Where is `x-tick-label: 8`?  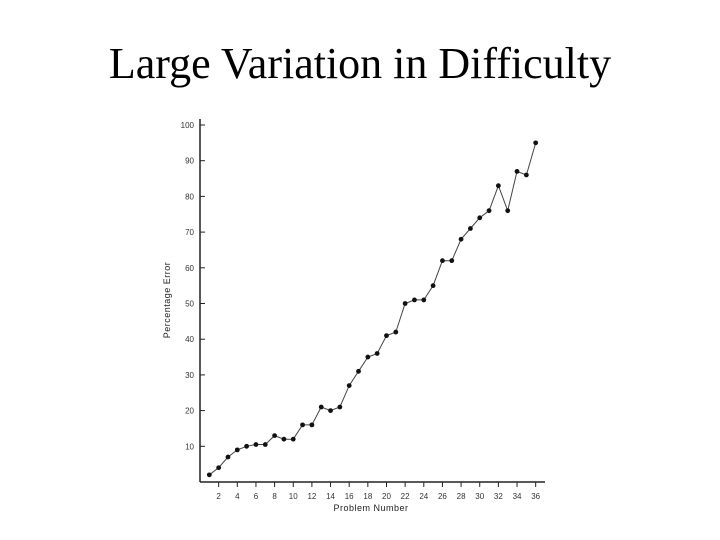 x-tick-label: 8 is located at coordinates (274, 496).